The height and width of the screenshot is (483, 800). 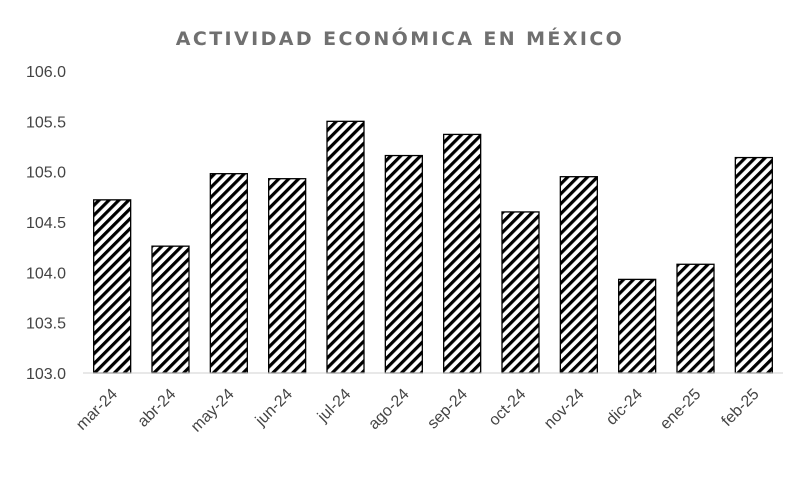 I want to click on y-tick-label: 103.0, so click(x=46, y=374).